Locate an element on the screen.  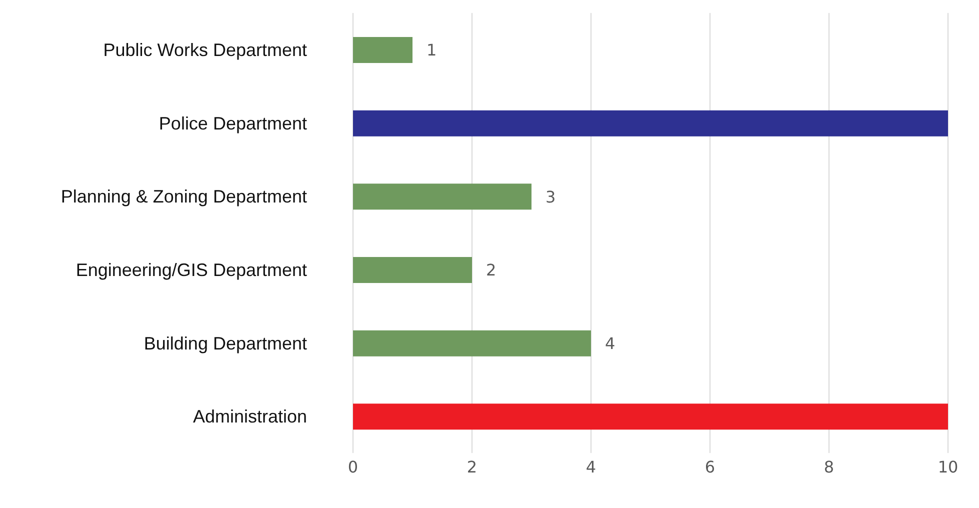
data-label: 3 is located at coordinates (551, 196).